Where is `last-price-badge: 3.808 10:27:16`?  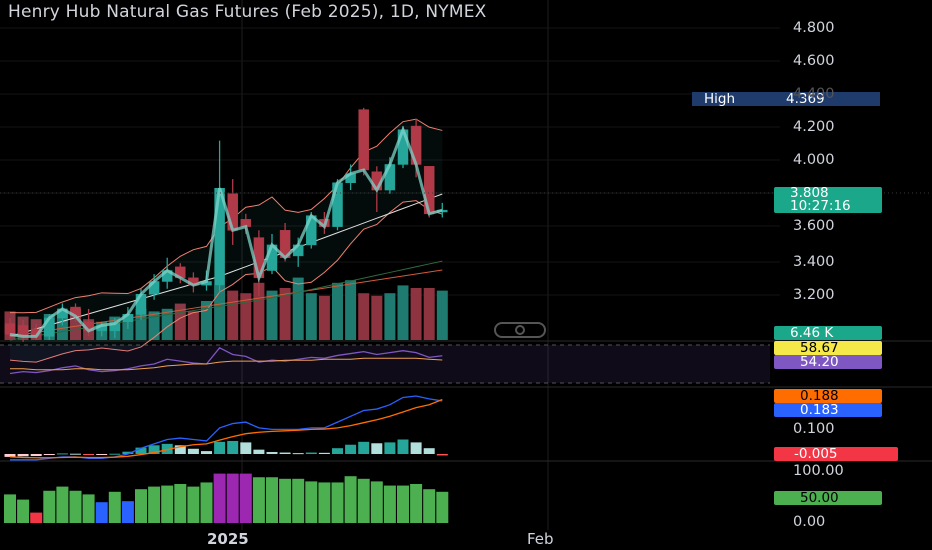 last-price-badge: 3.808 10:27:16 is located at coordinates (828, 200).